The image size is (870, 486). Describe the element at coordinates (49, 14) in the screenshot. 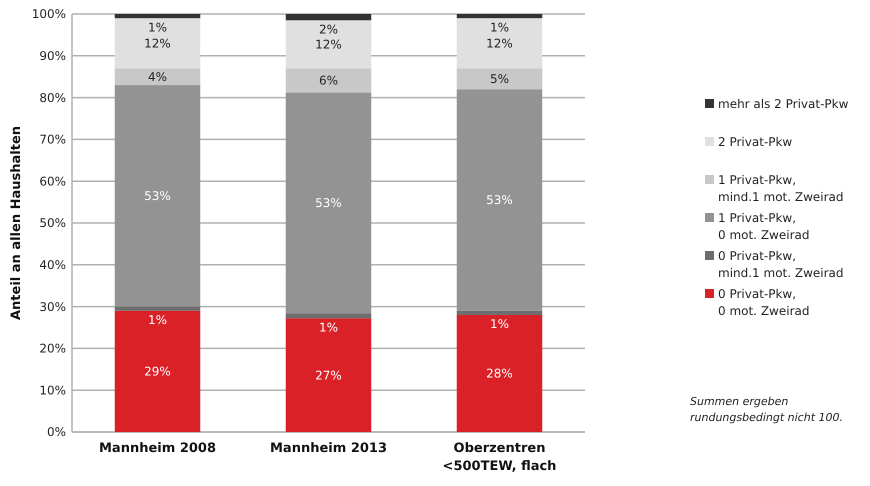

I see `y-tick-label: 100%` at that location.